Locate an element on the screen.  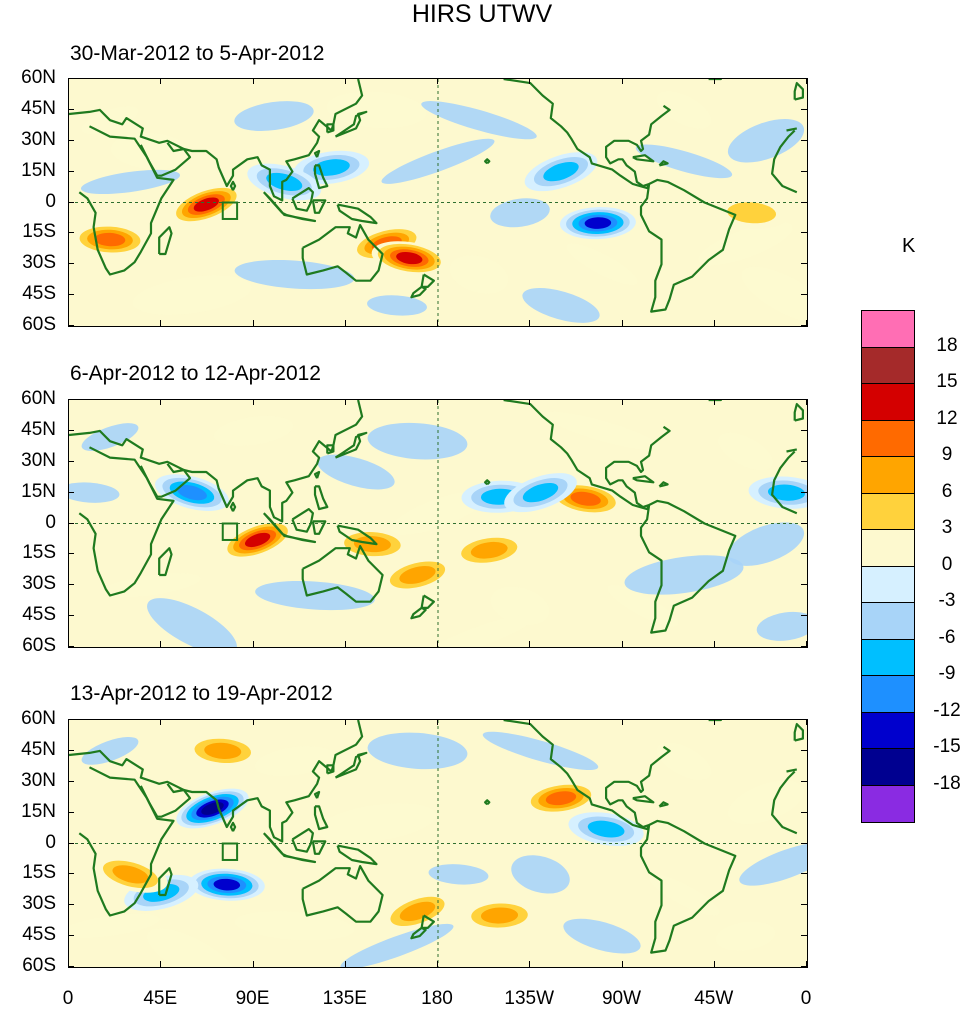
lat-tick-label: 30S is located at coordinates (39, 904).